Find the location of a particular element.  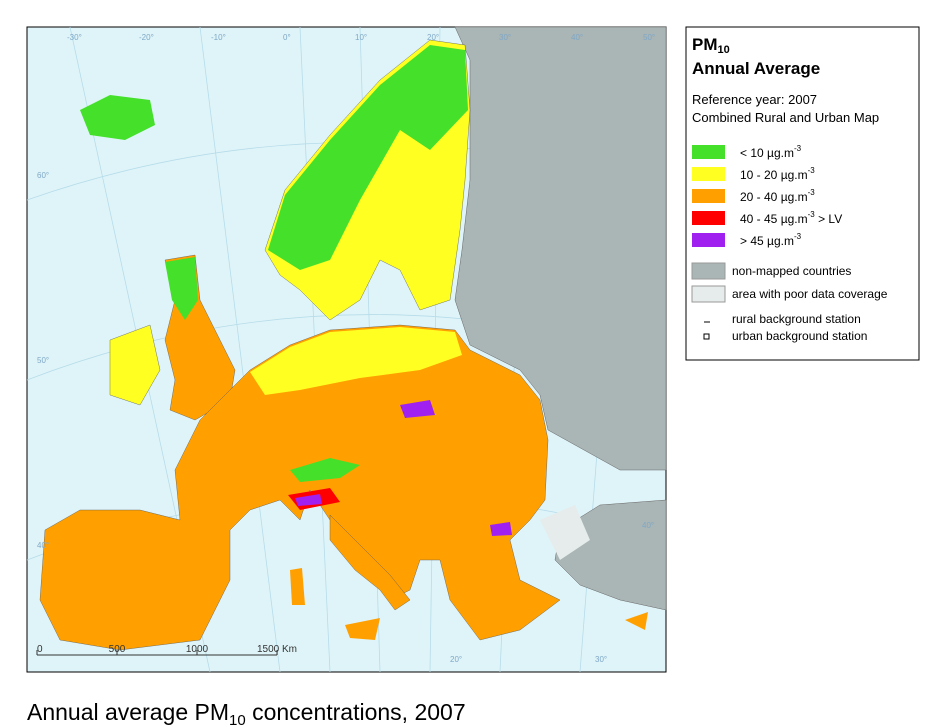

legend-label-text: 40 - 45 µg.m is located at coordinates (774, 219).